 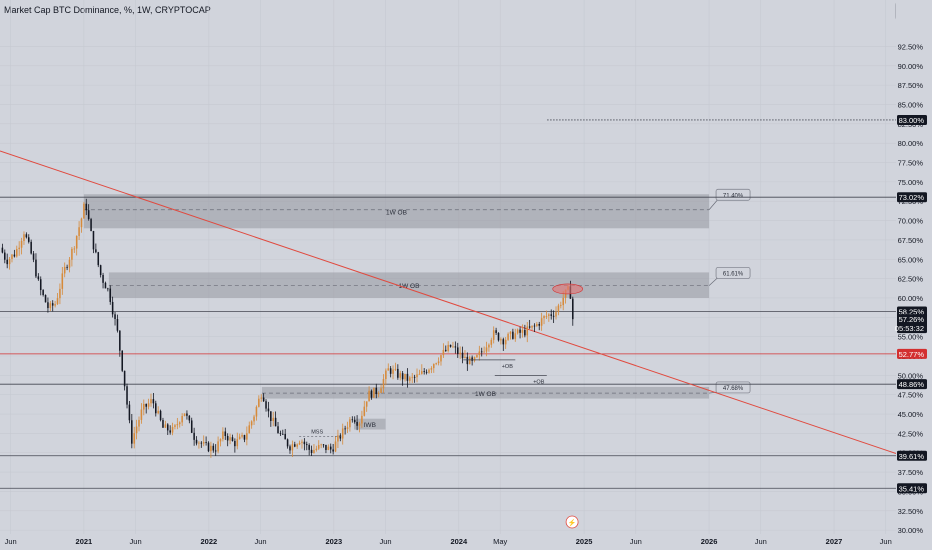 I want to click on price-axis-tag-label: 73.02%, so click(x=912, y=197).